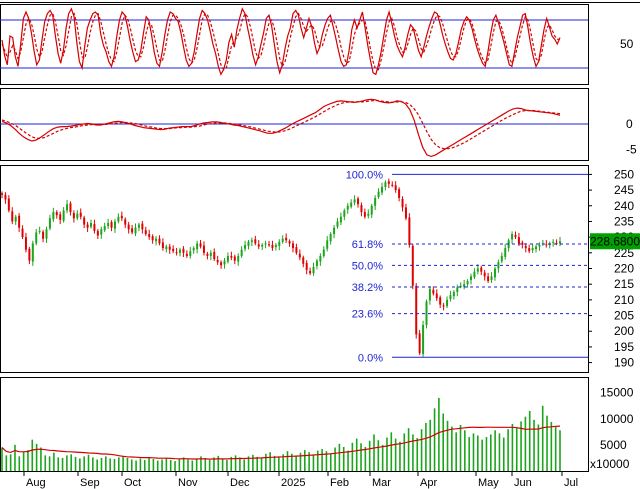  I want to click on month-label: 2025, so click(293, 483).